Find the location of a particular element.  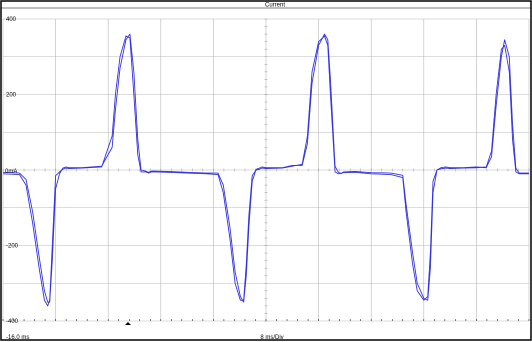

x-scale-label: 8 ms/Div is located at coordinates (271, 338).